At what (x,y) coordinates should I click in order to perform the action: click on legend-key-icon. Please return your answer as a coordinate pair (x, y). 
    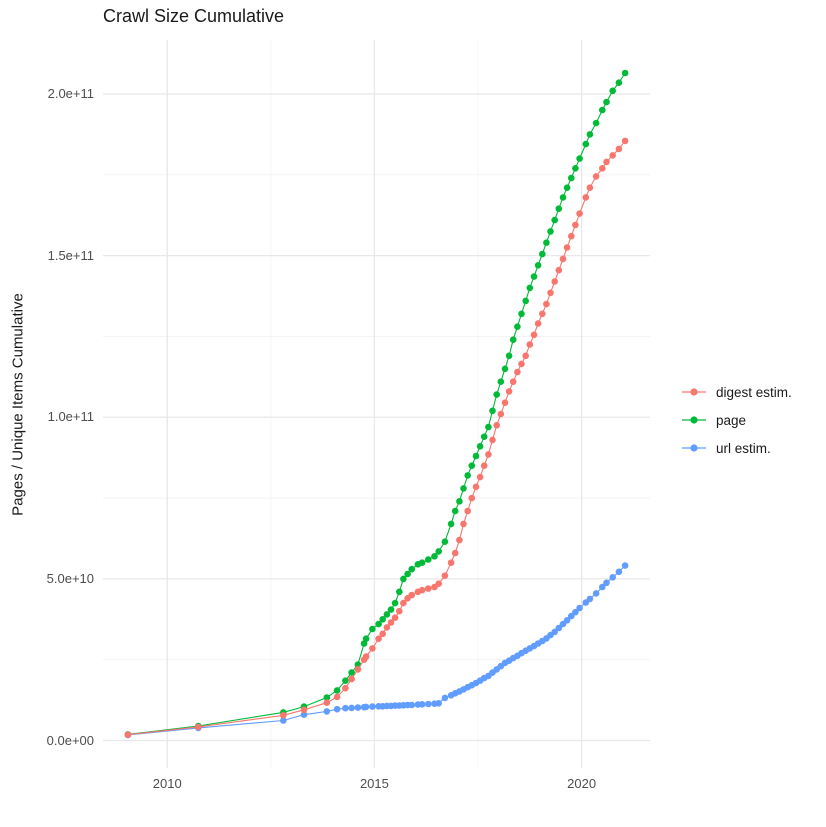
    Looking at the image, I should click on (694, 448).